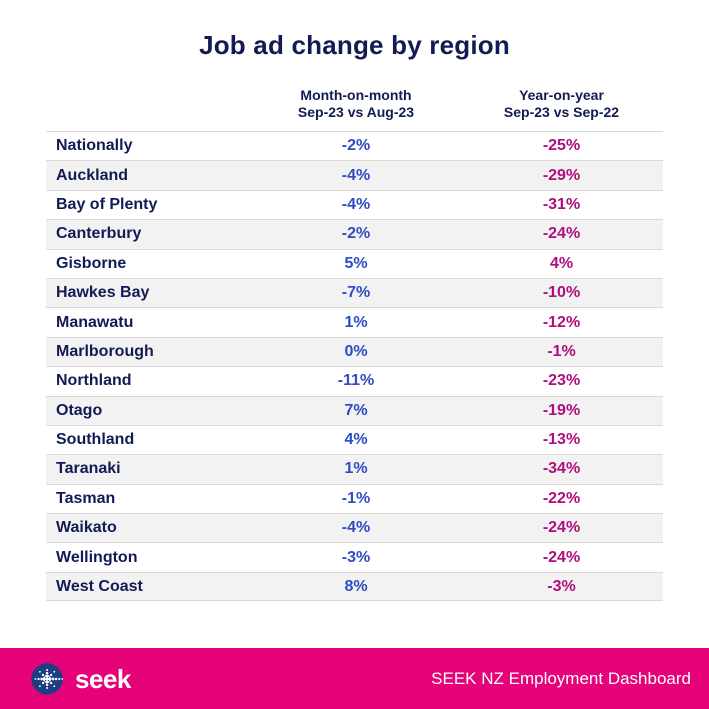 The width and height of the screenshot is (709, 709). I want to click on month-on-month-value: -3%, so click(356, 557).